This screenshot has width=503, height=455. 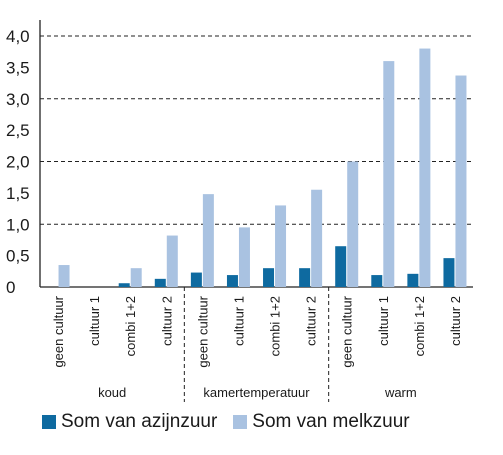 I want to click on y-tick-label: 1,5, so click(x=18, y=193).